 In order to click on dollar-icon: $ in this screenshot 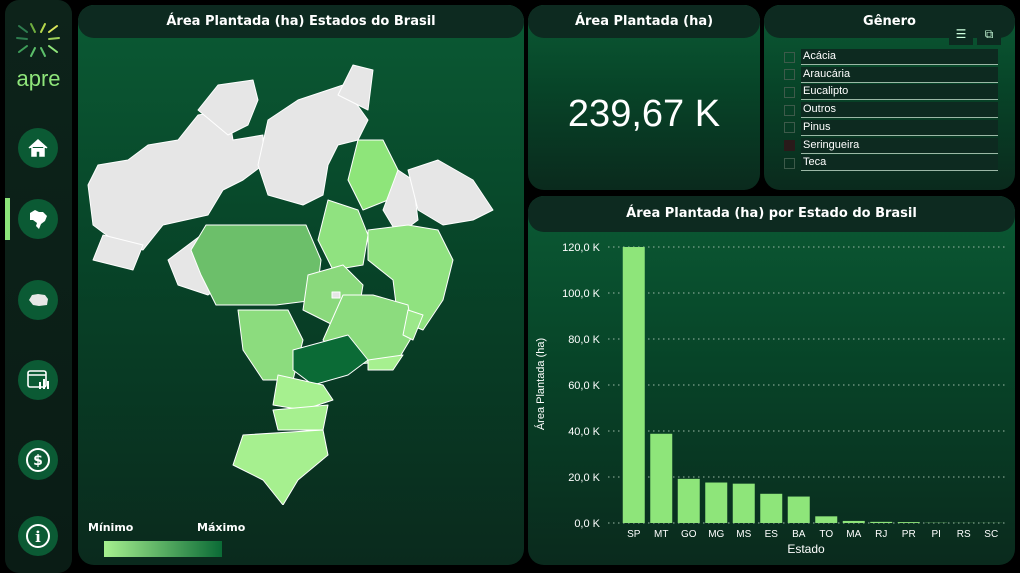, I will do `click(38, 460)`.